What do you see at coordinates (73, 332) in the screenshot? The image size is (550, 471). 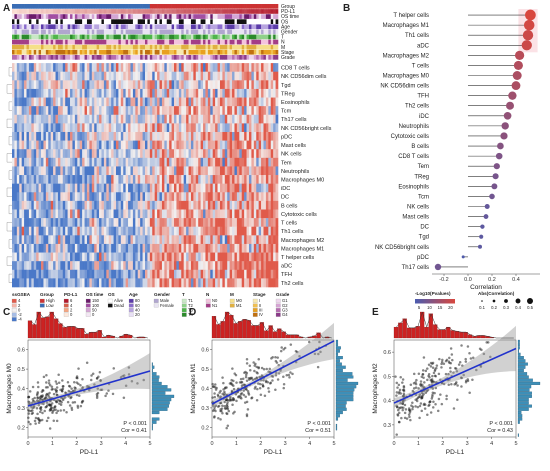 I see `x-hist-bar` at bounding box center [73, 332].